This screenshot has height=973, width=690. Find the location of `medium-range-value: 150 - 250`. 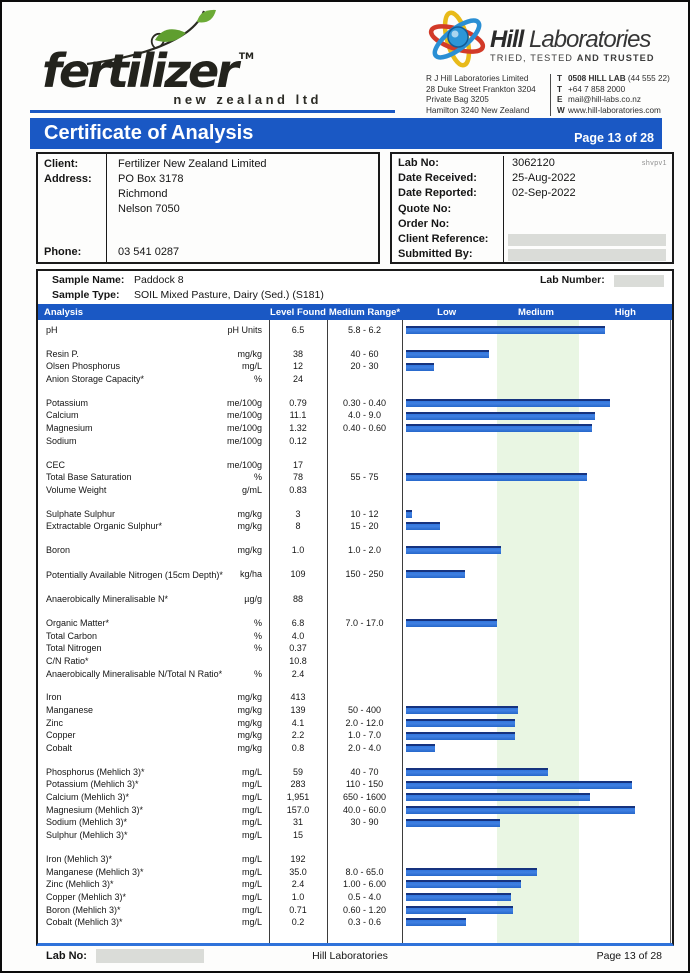

medium-range-value: 150 - 250 is located at coordinates (364, 573).